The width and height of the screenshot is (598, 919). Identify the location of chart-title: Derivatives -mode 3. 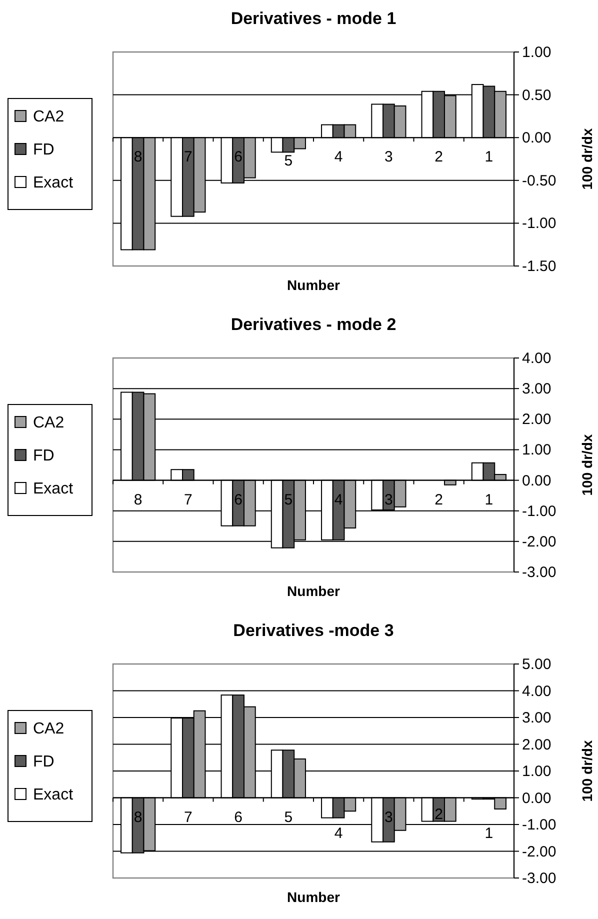
(313, 630).